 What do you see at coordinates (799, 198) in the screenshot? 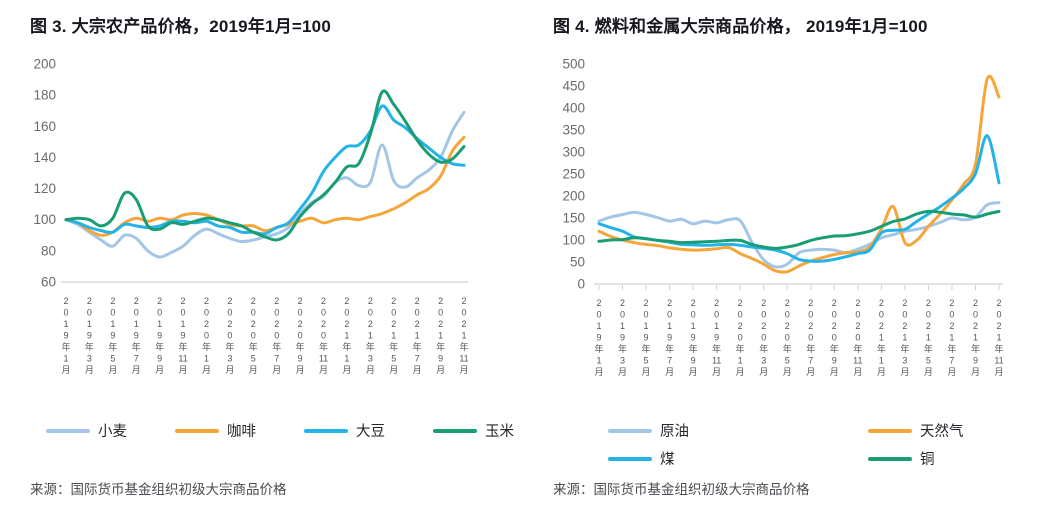
I see `series-coal-line` at bounding box center [799, 198].